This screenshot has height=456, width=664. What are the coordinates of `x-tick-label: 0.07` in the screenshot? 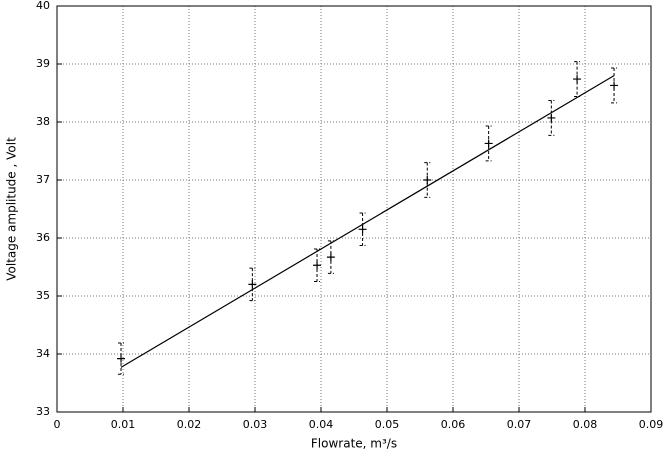 It's located at (519, 424).